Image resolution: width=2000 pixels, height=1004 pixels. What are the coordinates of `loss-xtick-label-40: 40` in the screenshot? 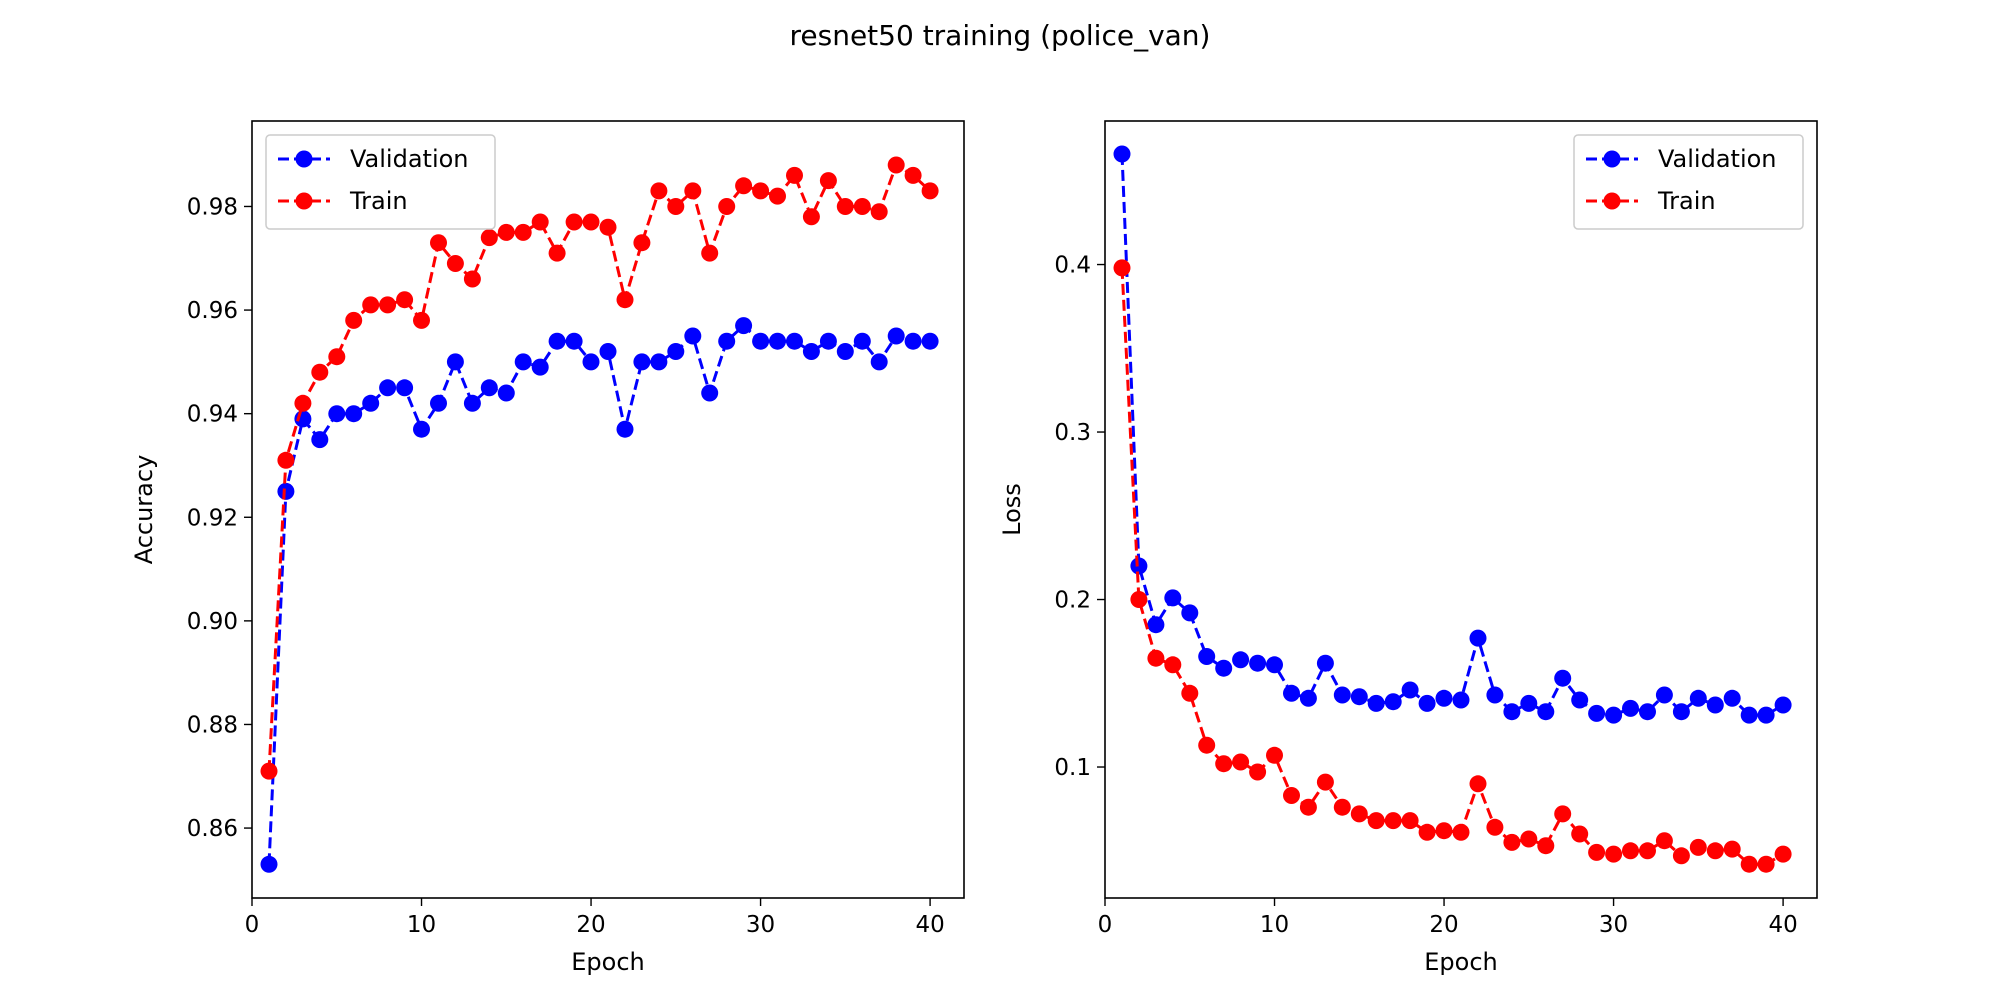 It's located at (1782, 925).